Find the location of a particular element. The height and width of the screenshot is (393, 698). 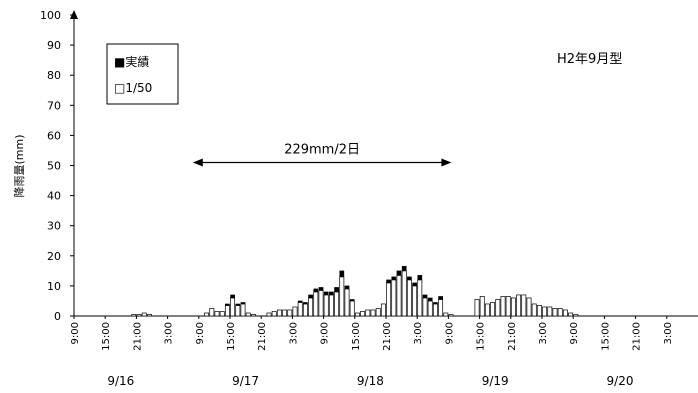

bars-layer is located at coordinates (355, 291).